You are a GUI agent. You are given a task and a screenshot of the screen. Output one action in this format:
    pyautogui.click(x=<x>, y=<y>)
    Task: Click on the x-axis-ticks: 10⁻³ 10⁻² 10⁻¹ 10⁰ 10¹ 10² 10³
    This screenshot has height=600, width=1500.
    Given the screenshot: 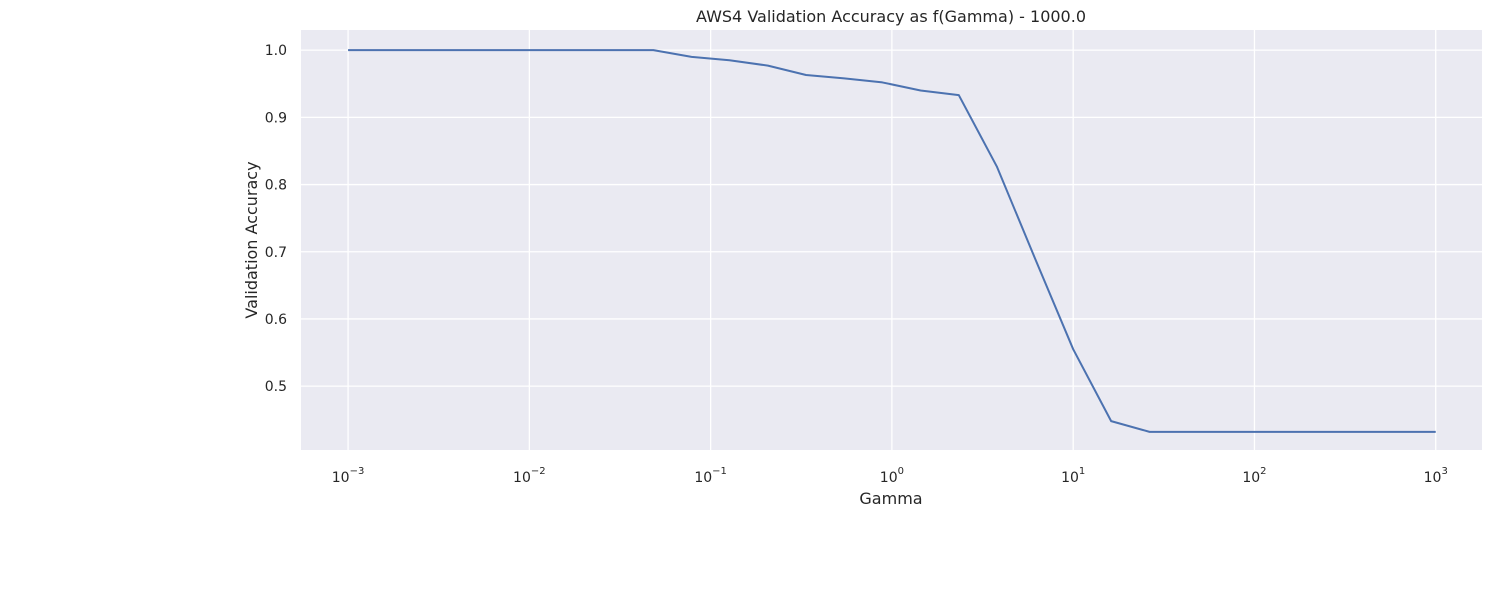 What is the action you would take?
    pyautogui.click(x=890, y=476)
    